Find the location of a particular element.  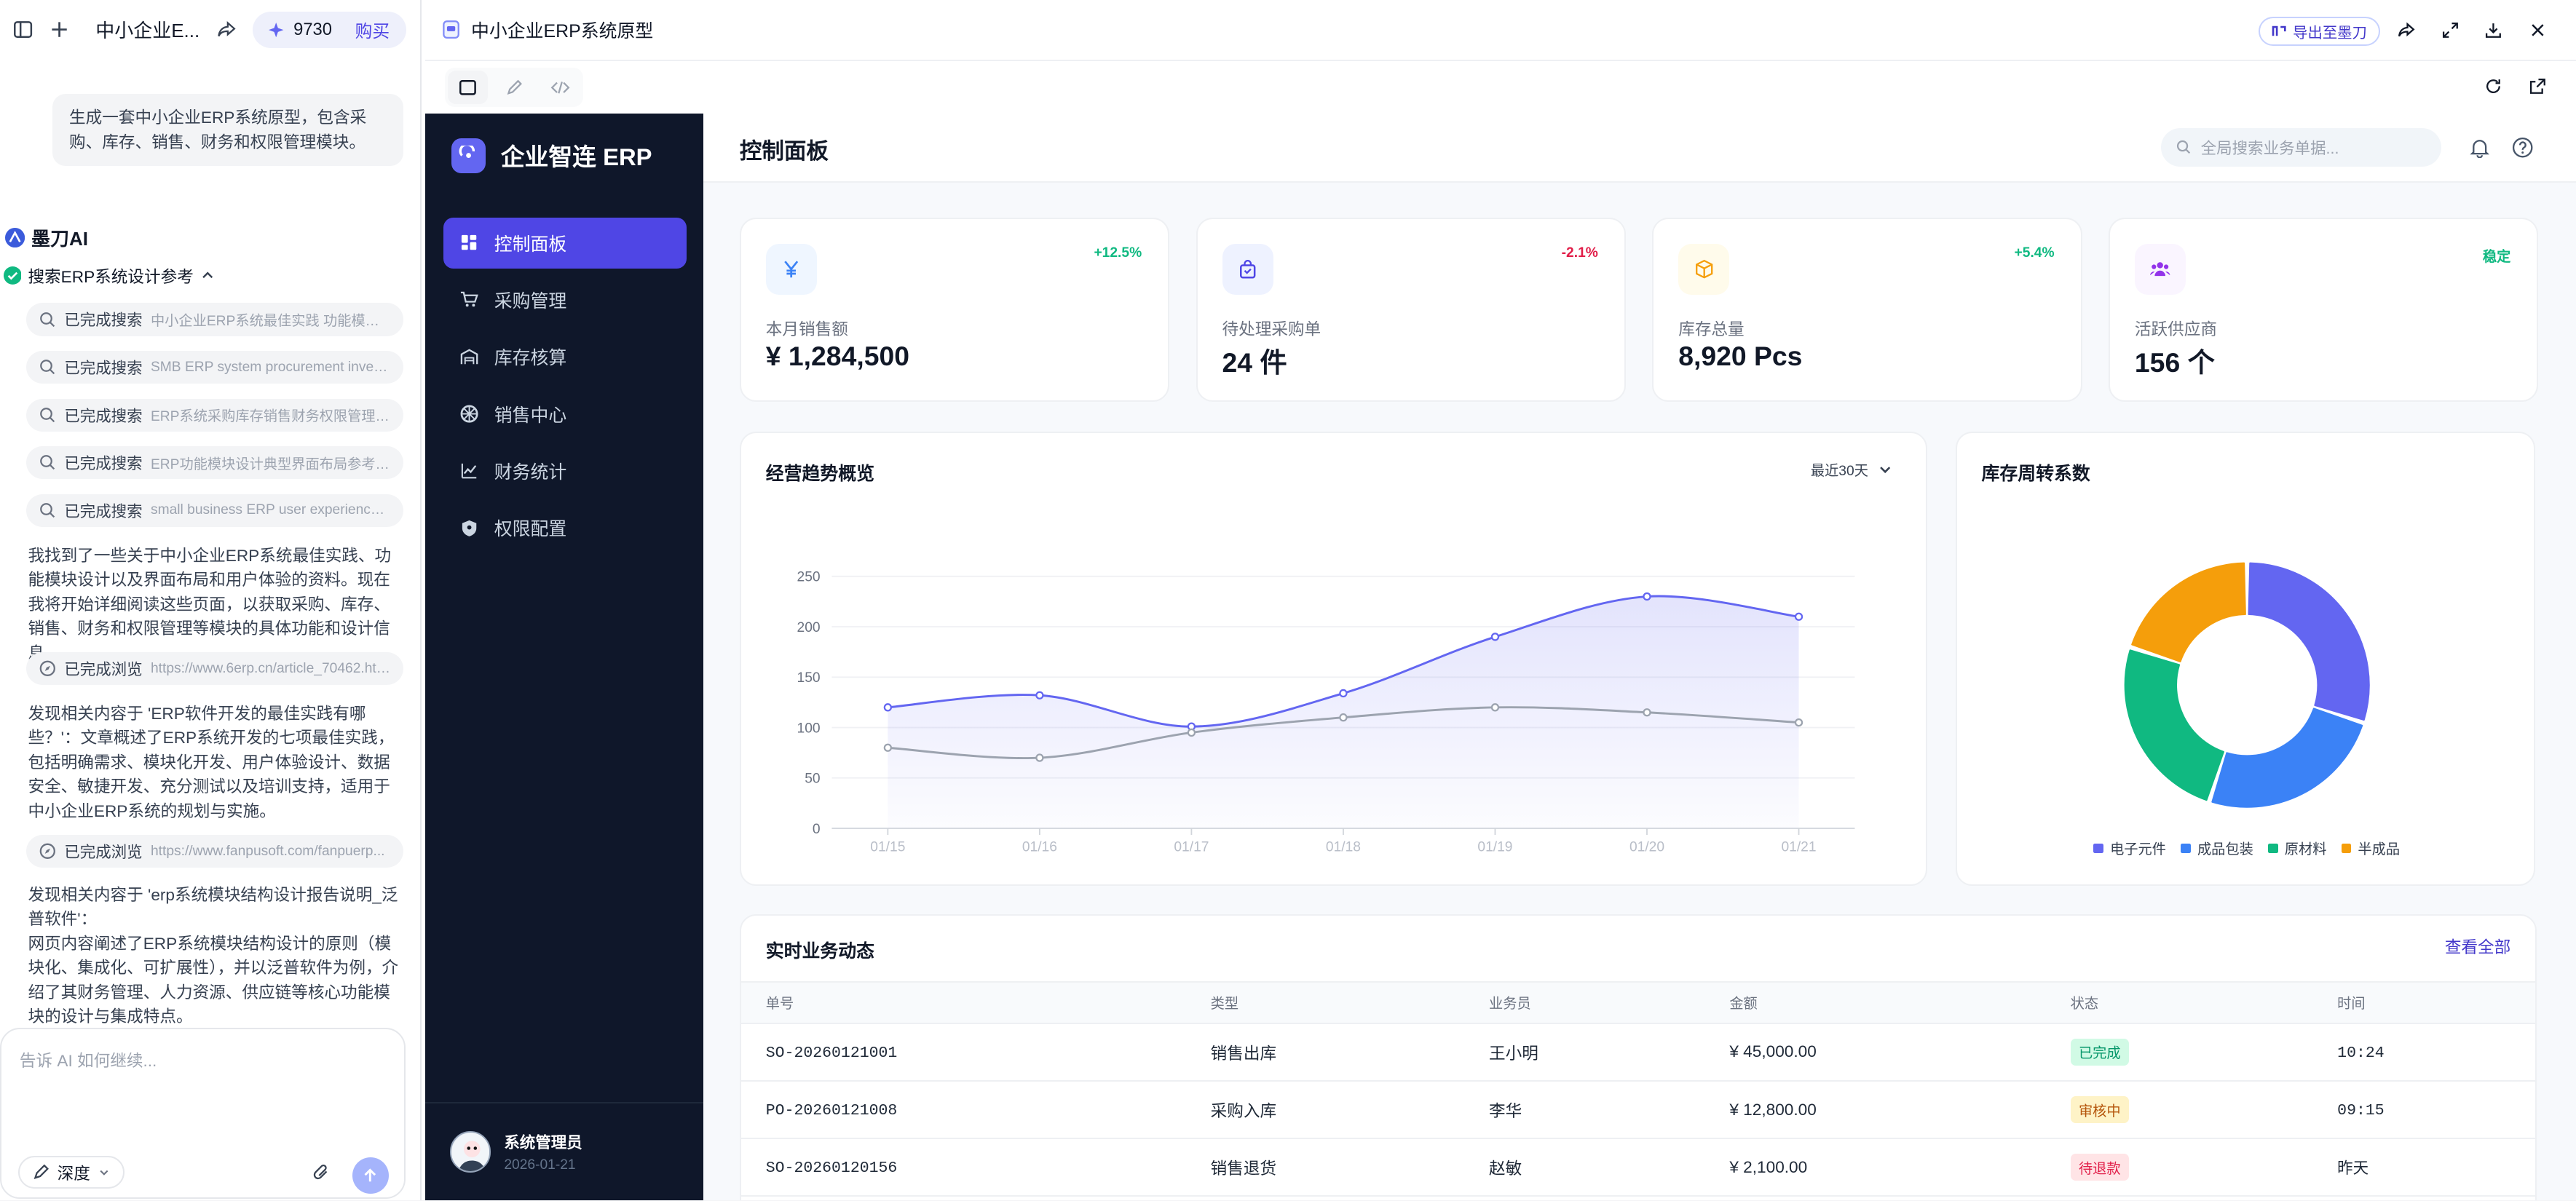

status-badge: 审核中 is located at coordinates (2100, 1110).